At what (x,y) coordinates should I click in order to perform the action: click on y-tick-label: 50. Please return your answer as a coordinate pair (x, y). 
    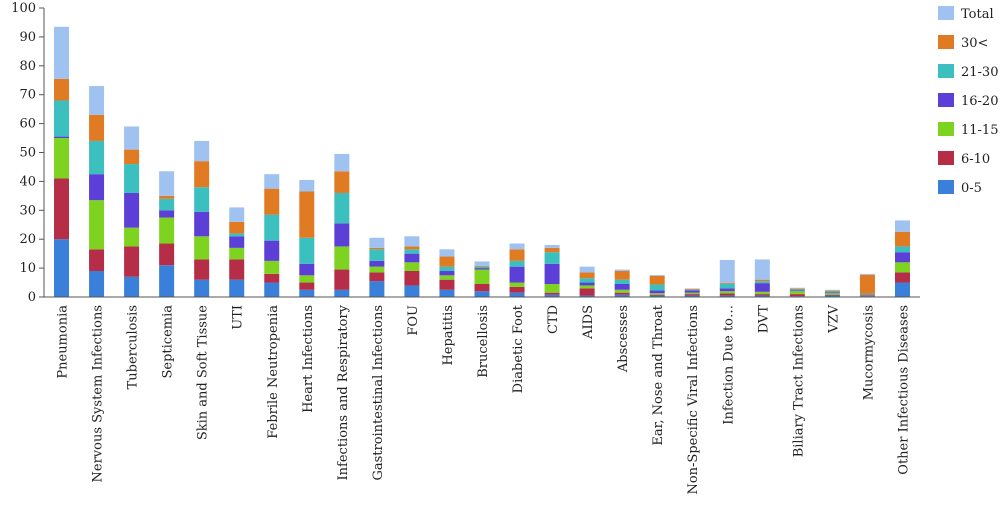
    Looking at the image, I should click on (27, 153).